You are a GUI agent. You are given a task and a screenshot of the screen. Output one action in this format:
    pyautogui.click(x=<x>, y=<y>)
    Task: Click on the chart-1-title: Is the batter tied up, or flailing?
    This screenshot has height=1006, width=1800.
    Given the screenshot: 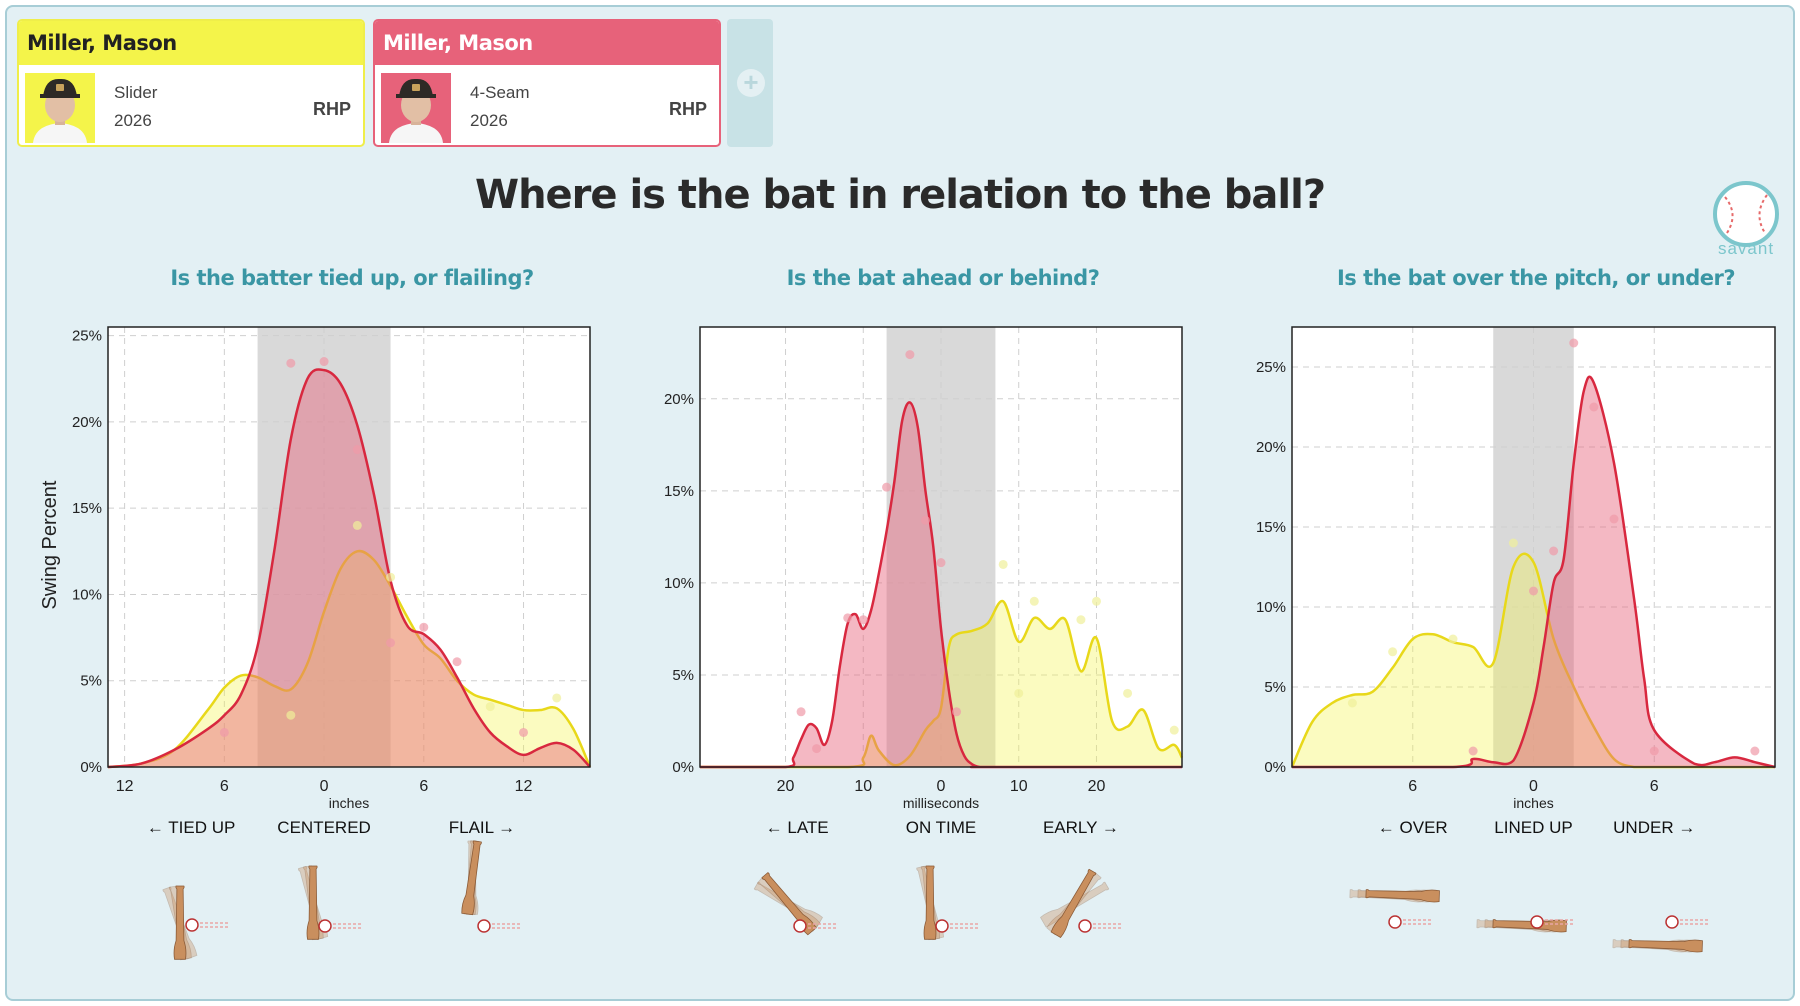 What is the action you would take?
    pyautogui.click(x=352, y=278)
    